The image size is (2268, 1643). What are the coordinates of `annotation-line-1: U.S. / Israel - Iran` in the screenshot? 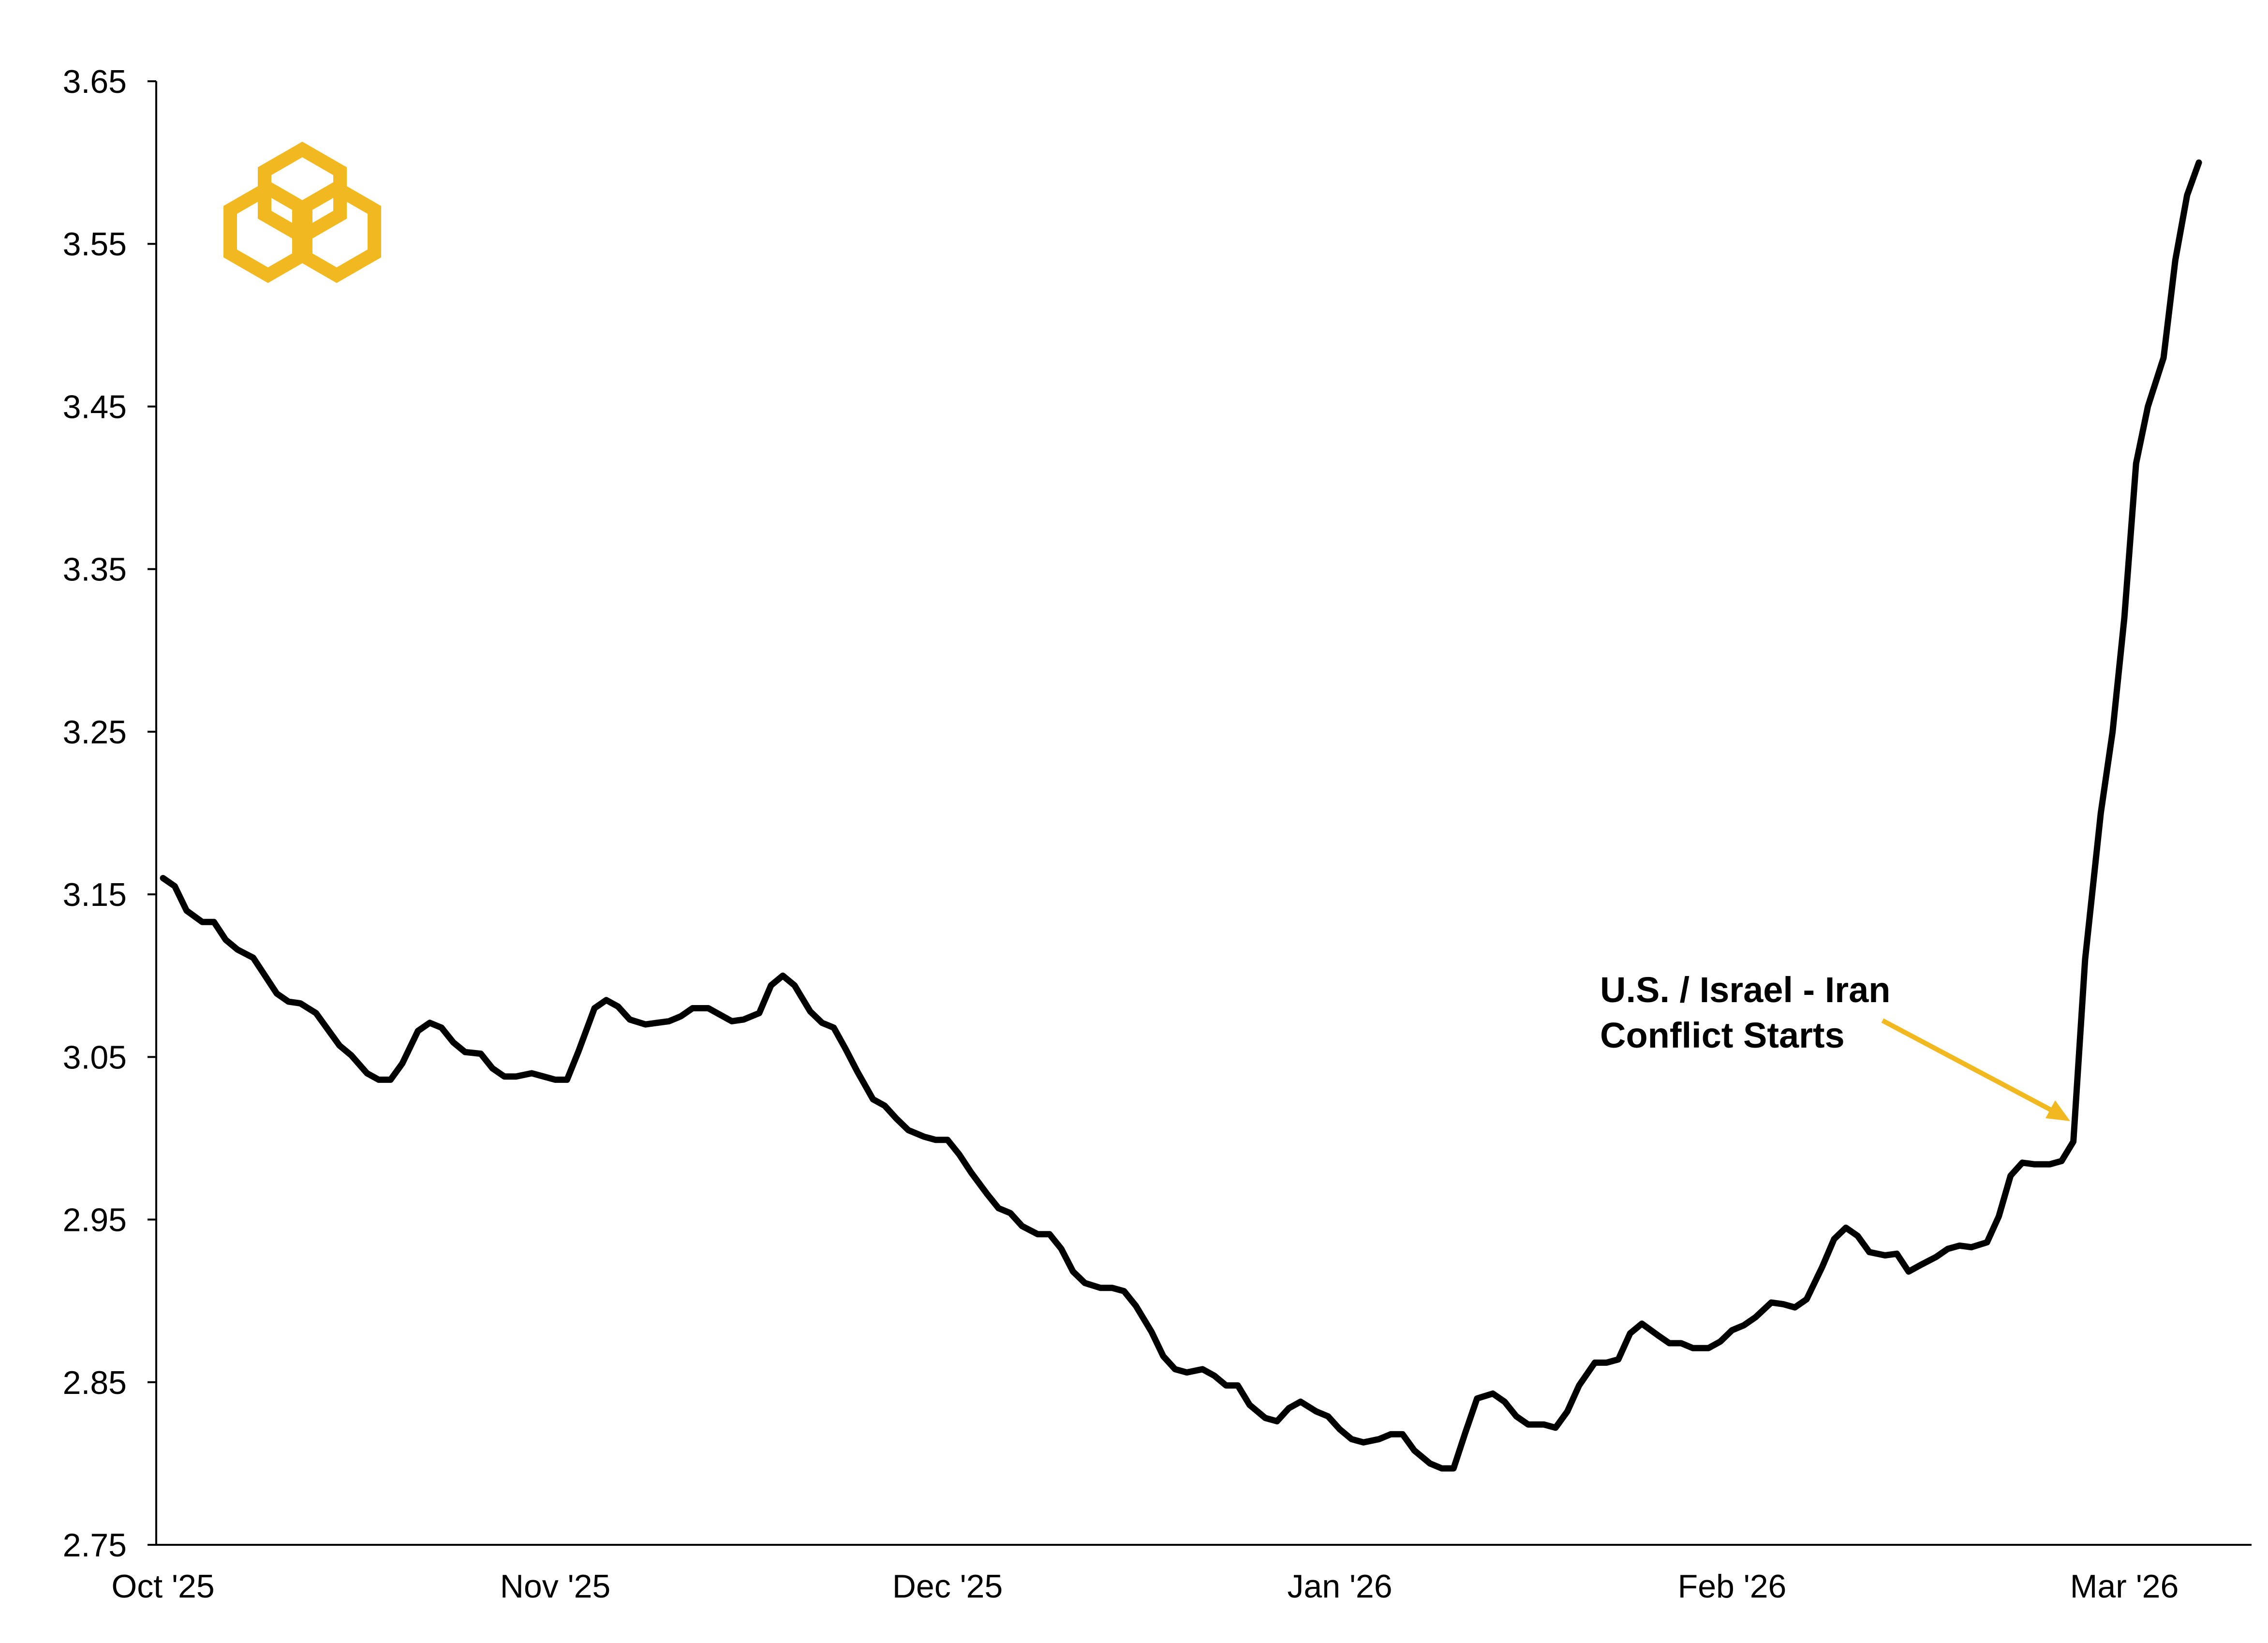 It's located at (1745, 990).